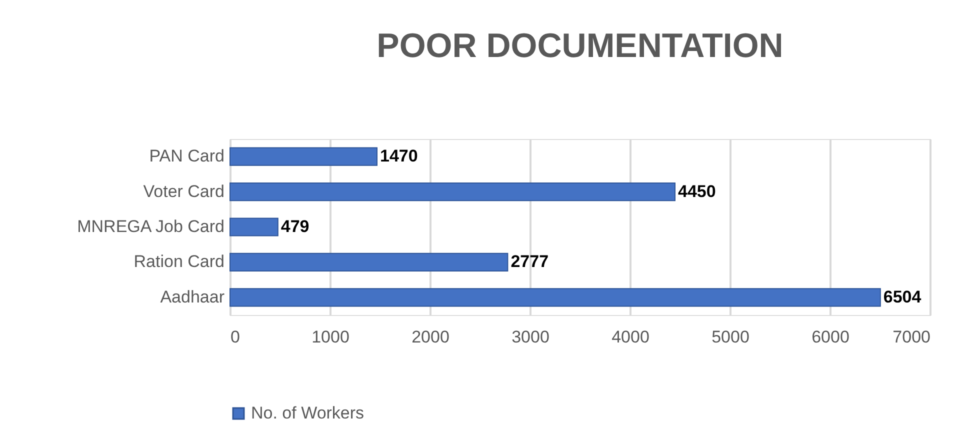 The height and width of the screenshot is (436, 967). Describe the element at coordinates (731, 337) in the screenshot. I see `x-tick-label: 5000` at that location.